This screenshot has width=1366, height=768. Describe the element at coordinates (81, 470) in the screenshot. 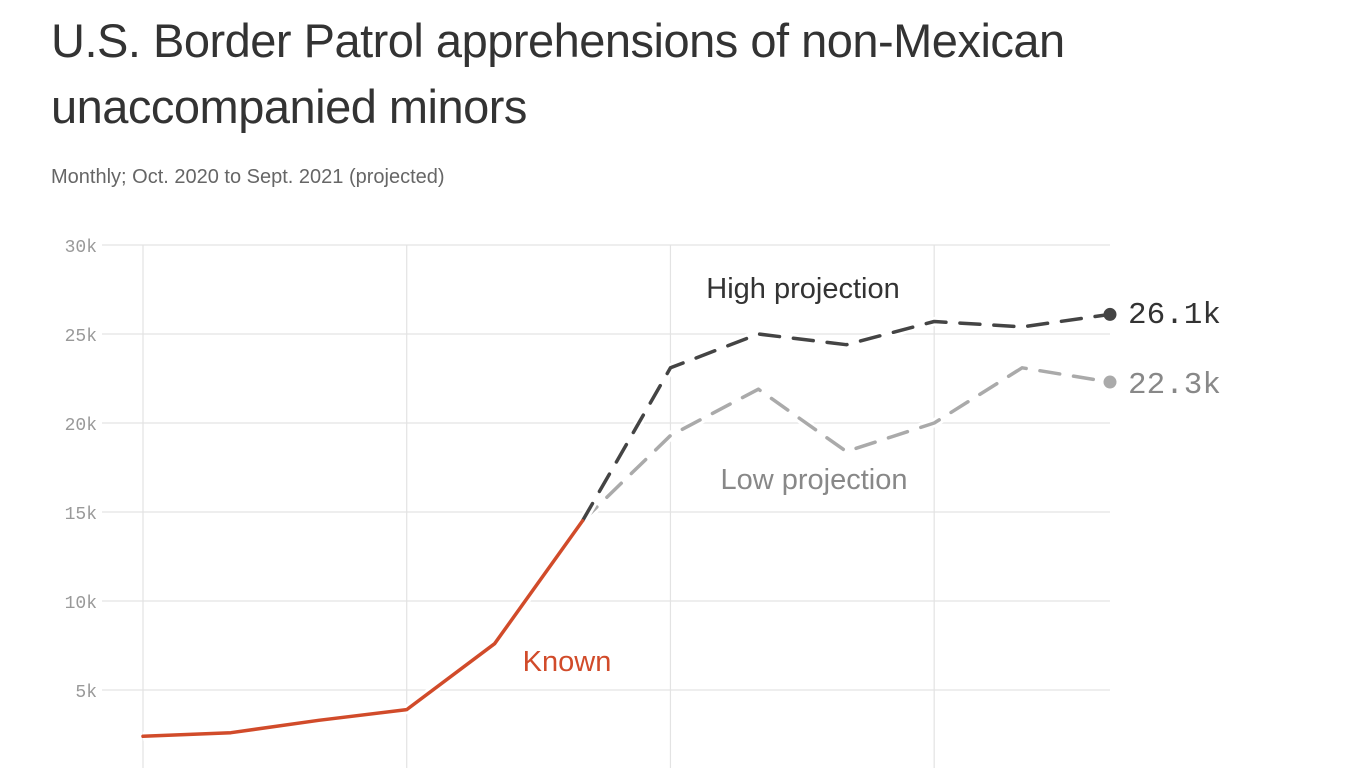

I see `y-axis: 30k 25k 20k 15k 10k 5k` at that location.